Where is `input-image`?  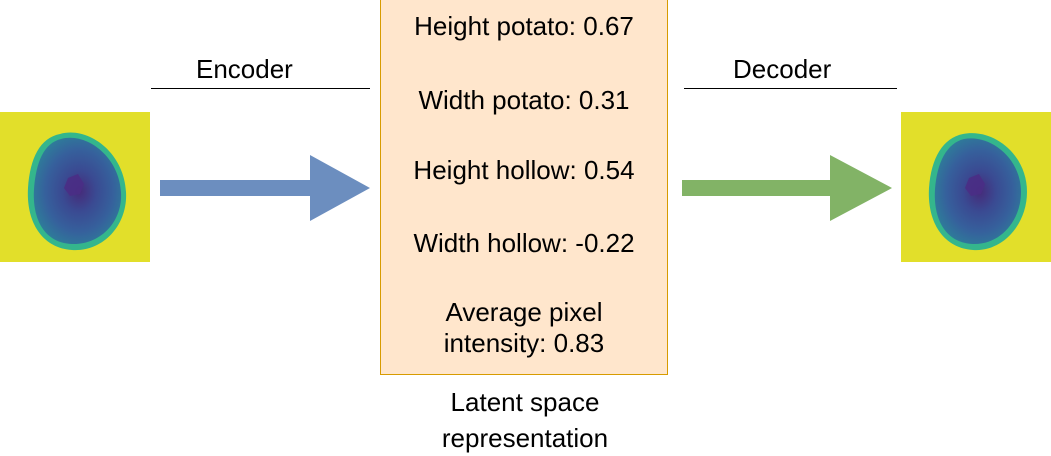 input-image is located at coordinates (75, 187).